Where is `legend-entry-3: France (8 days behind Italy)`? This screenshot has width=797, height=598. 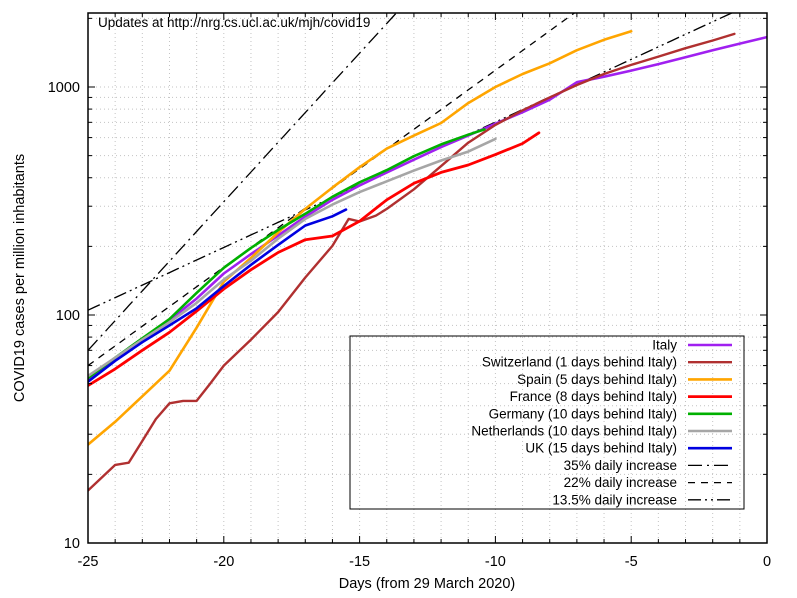
legend-entry-3: France (8 days behind Italy) is located at coordinates (621, 396).